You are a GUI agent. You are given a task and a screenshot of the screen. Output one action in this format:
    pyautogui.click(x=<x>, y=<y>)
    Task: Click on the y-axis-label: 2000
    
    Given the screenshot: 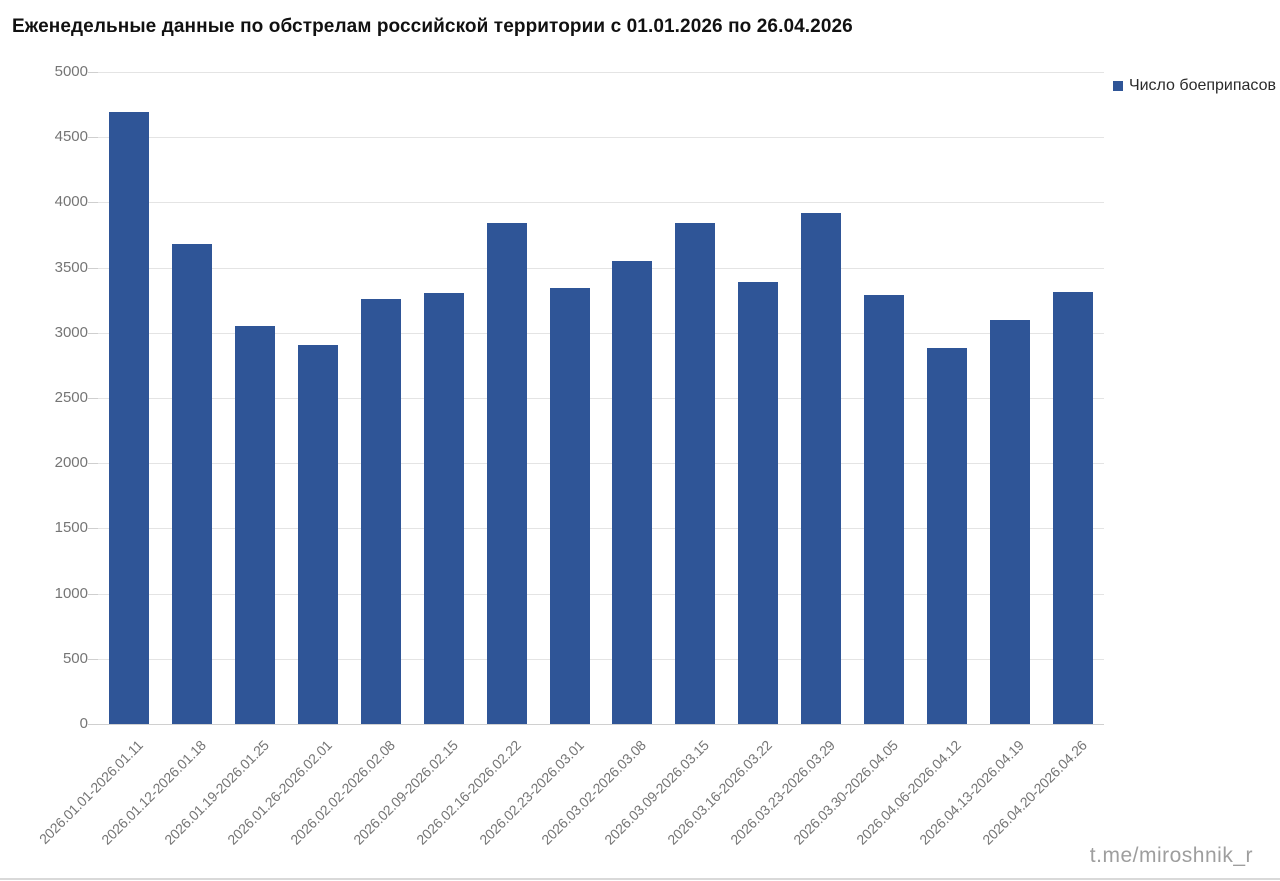 What is the action you would take?
    pyautogui.click(x=71, y=462)
    